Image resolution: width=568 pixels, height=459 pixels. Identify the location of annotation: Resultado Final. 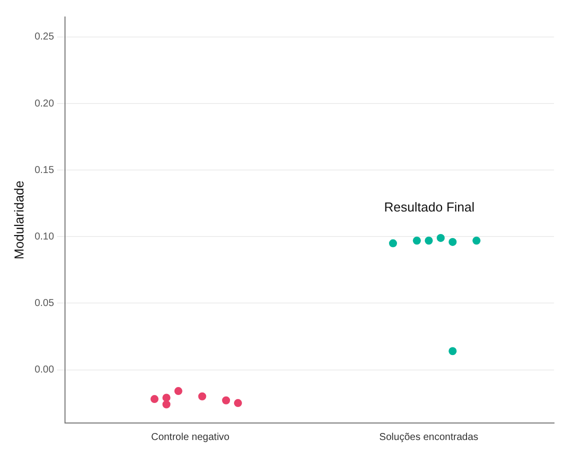
(429, 206).